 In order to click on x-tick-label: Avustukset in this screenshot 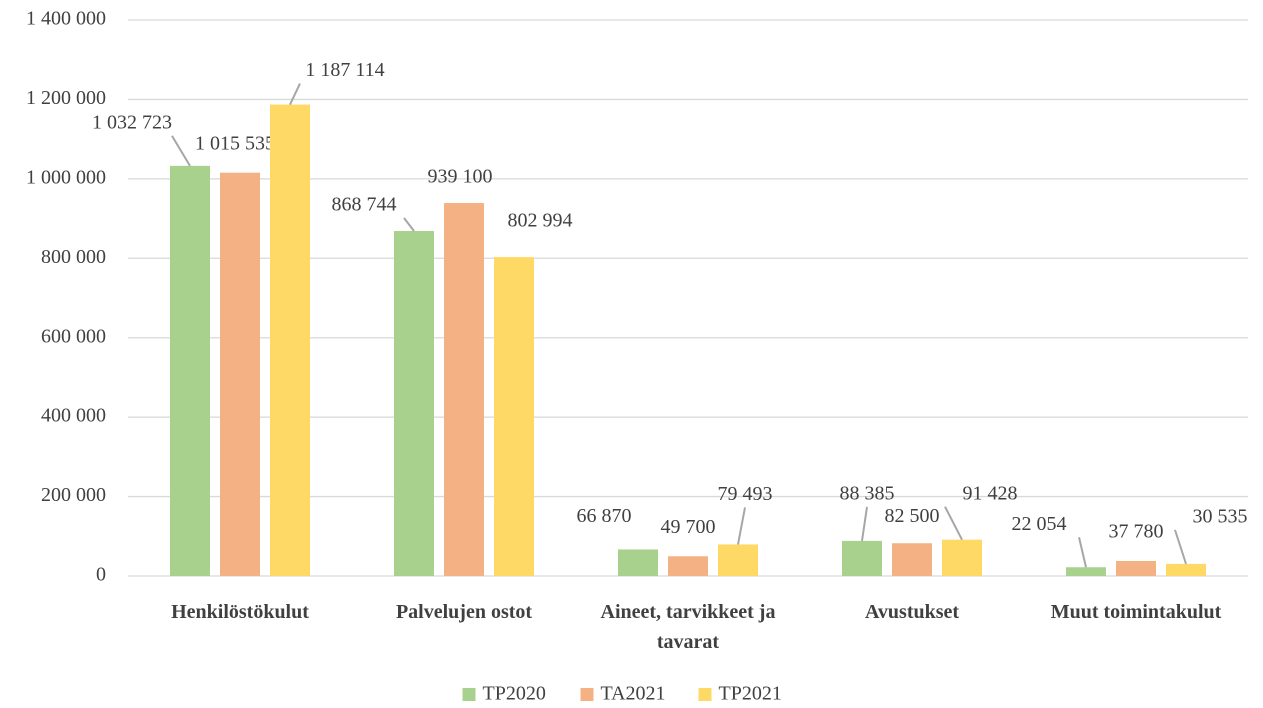, I will do `click(912, 612)`.